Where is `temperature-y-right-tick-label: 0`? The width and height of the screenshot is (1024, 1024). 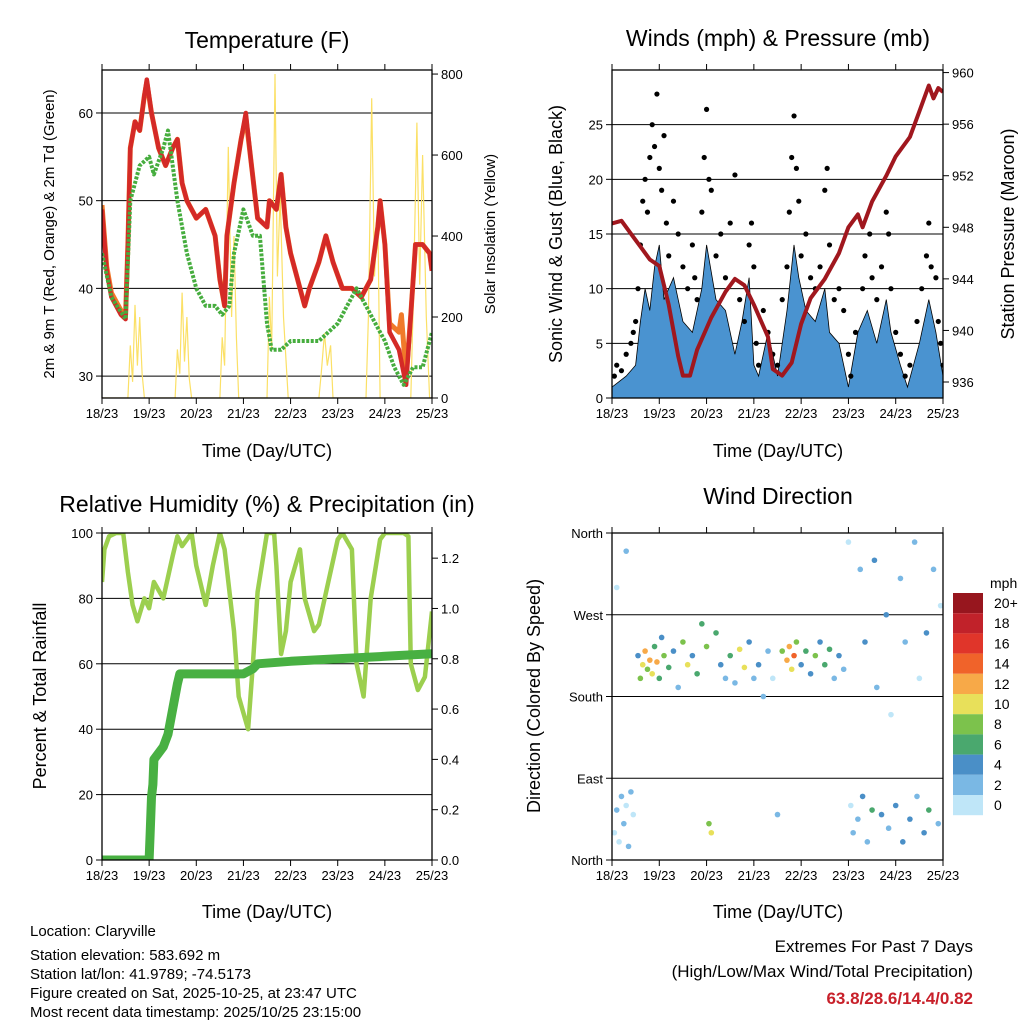 temperature-y-right-tick-label: 0 is located at coordinates (444, 398).